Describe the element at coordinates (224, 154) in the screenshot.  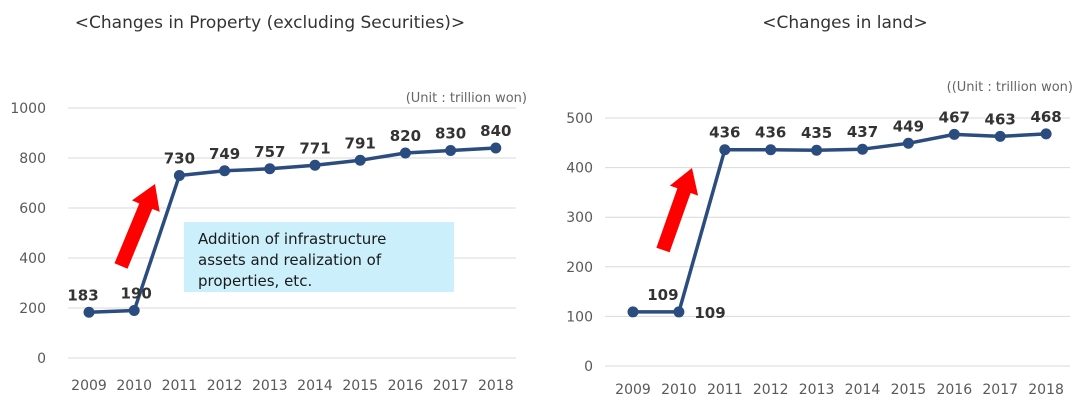
I see `property-data-label: 749` at that location.